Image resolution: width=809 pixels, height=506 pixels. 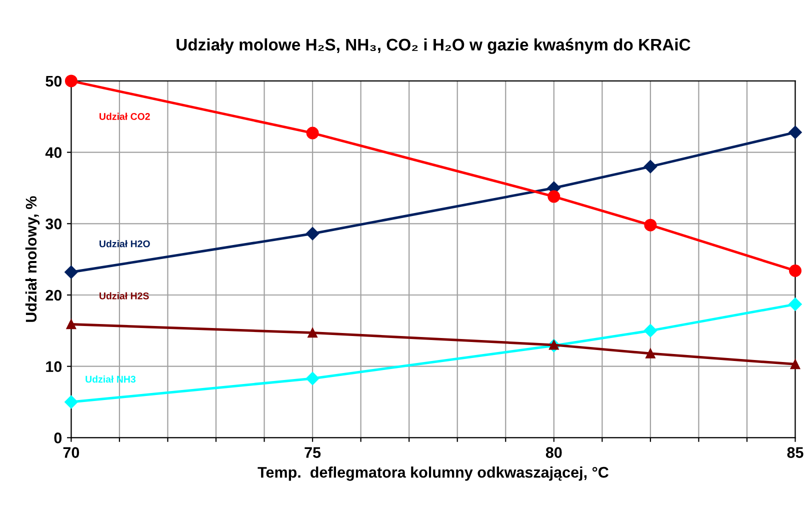 What do you see at coordinates (54, 295) in the screenshot?
I see `y-tick-label: 20` at bounding box center [54, 295].